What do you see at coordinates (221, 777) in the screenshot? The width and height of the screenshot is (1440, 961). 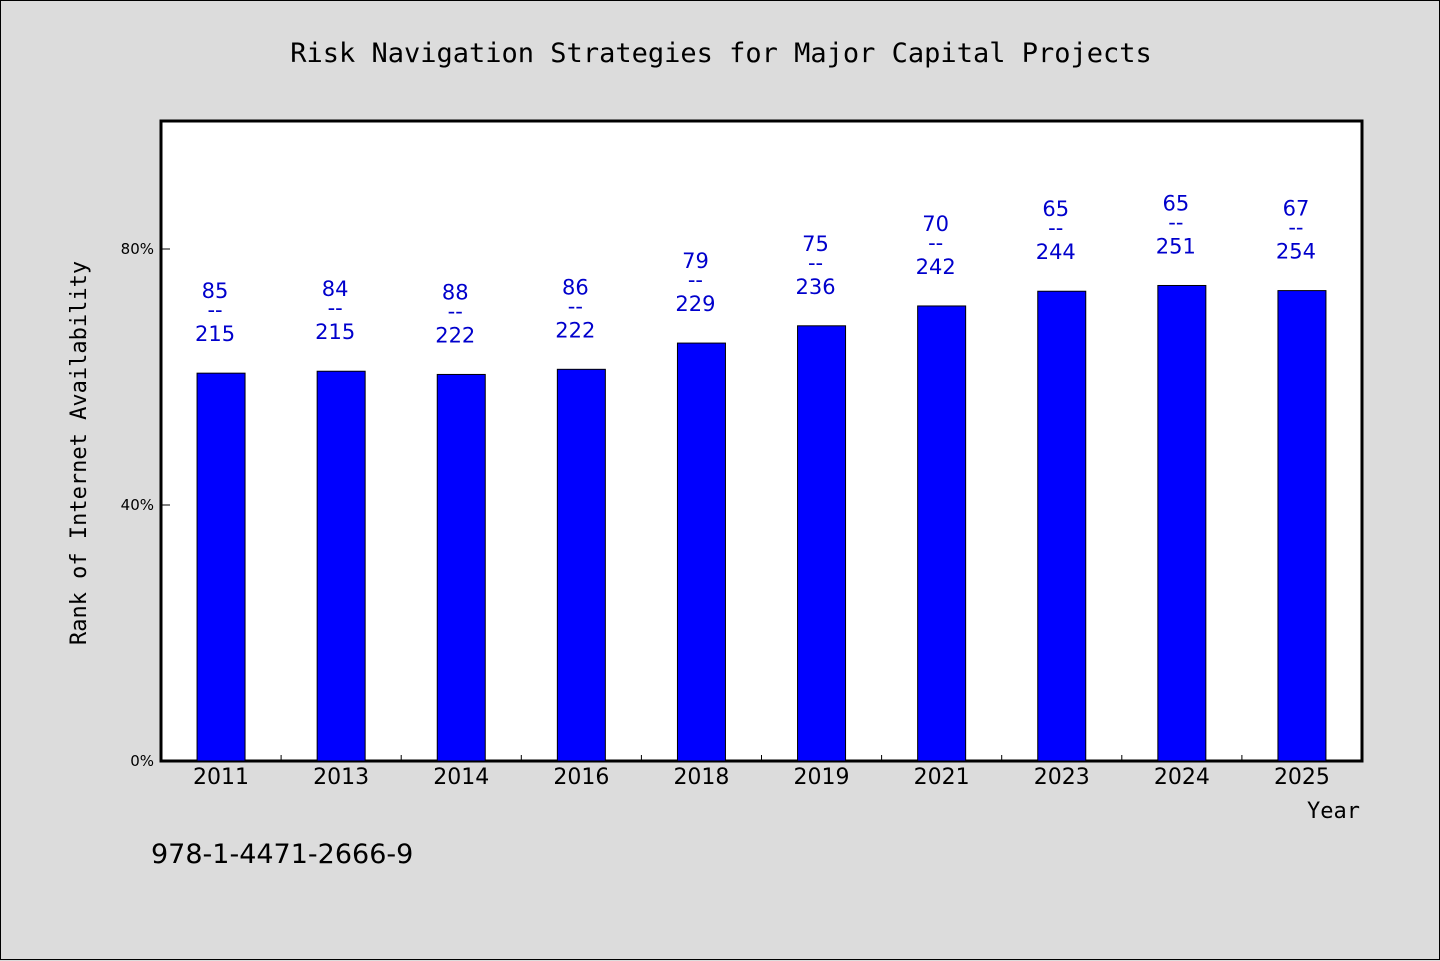 I see `x-tick-label: 2011` at bounding box center [221, 777].